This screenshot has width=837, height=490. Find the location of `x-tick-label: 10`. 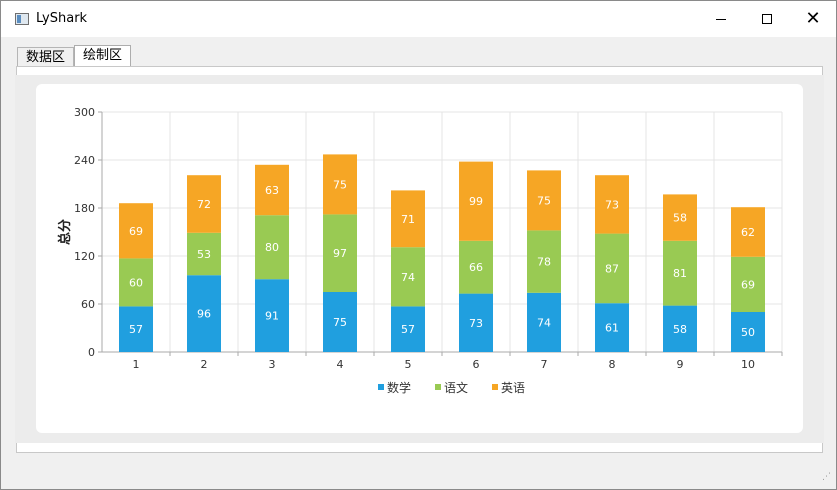

x-tick-label: 10 is located at coordinates (748, 364).